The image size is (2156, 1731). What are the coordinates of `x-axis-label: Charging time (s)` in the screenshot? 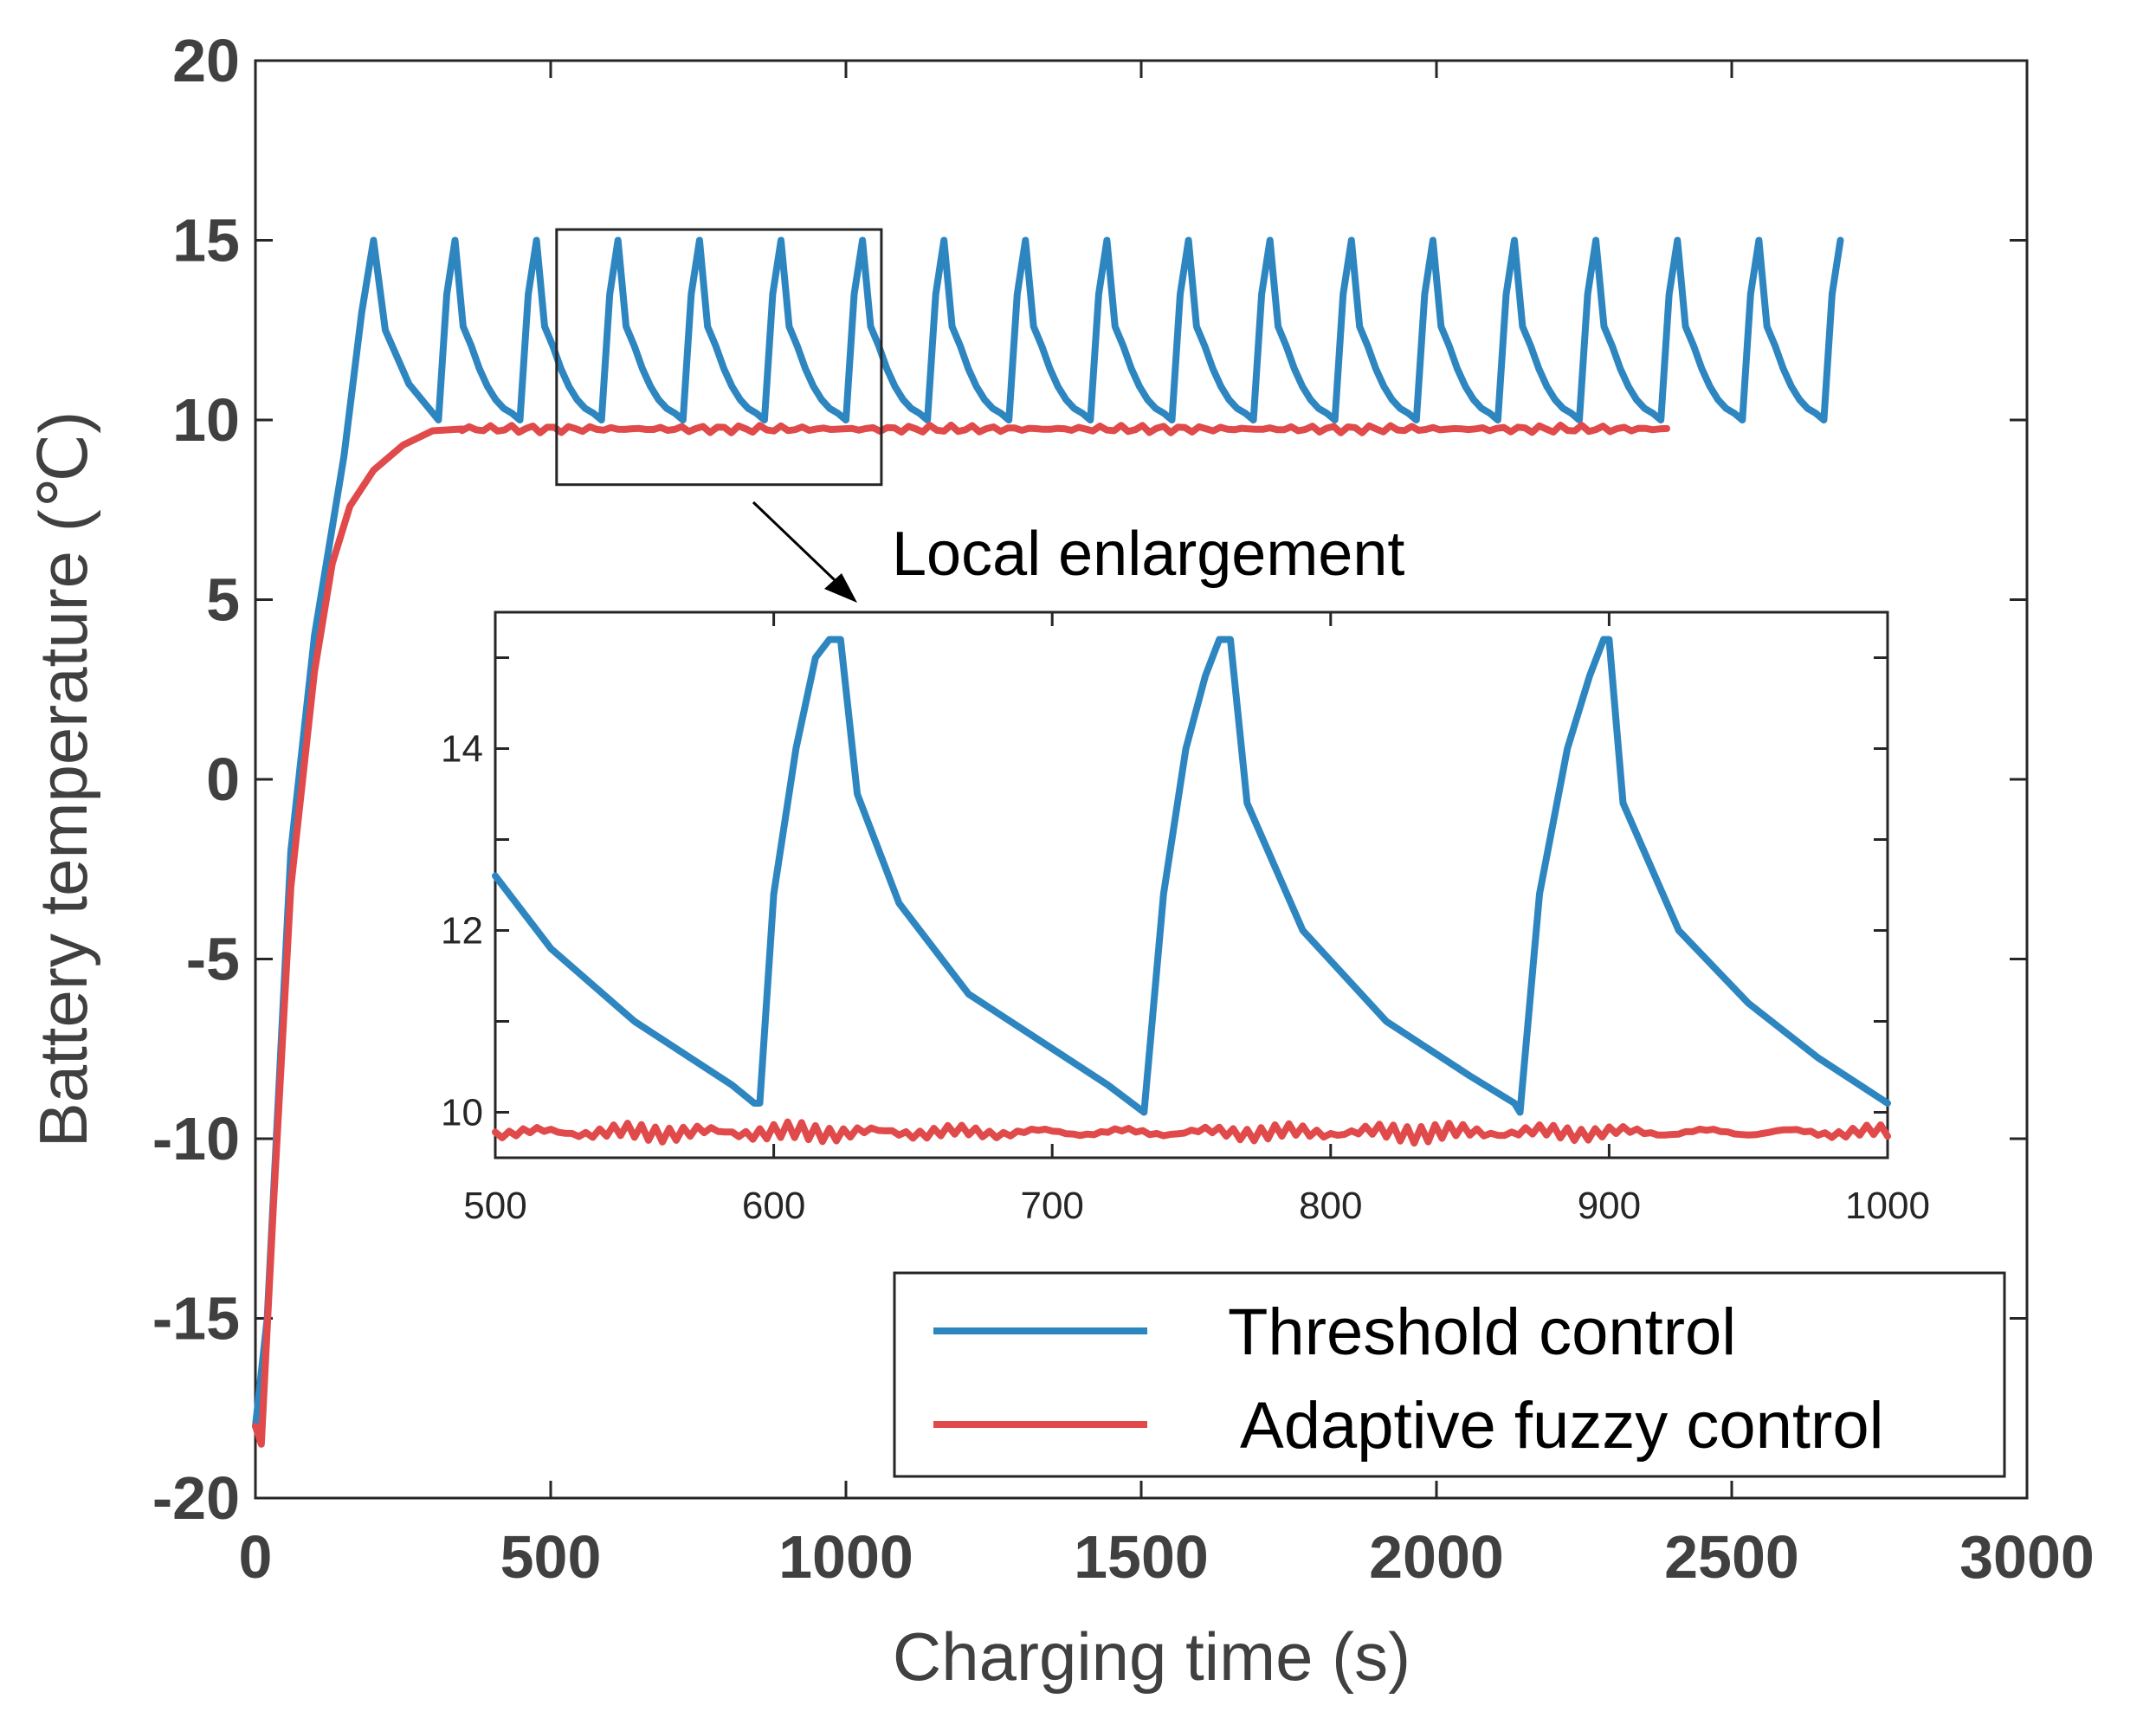 It's located at (1151, 1656).